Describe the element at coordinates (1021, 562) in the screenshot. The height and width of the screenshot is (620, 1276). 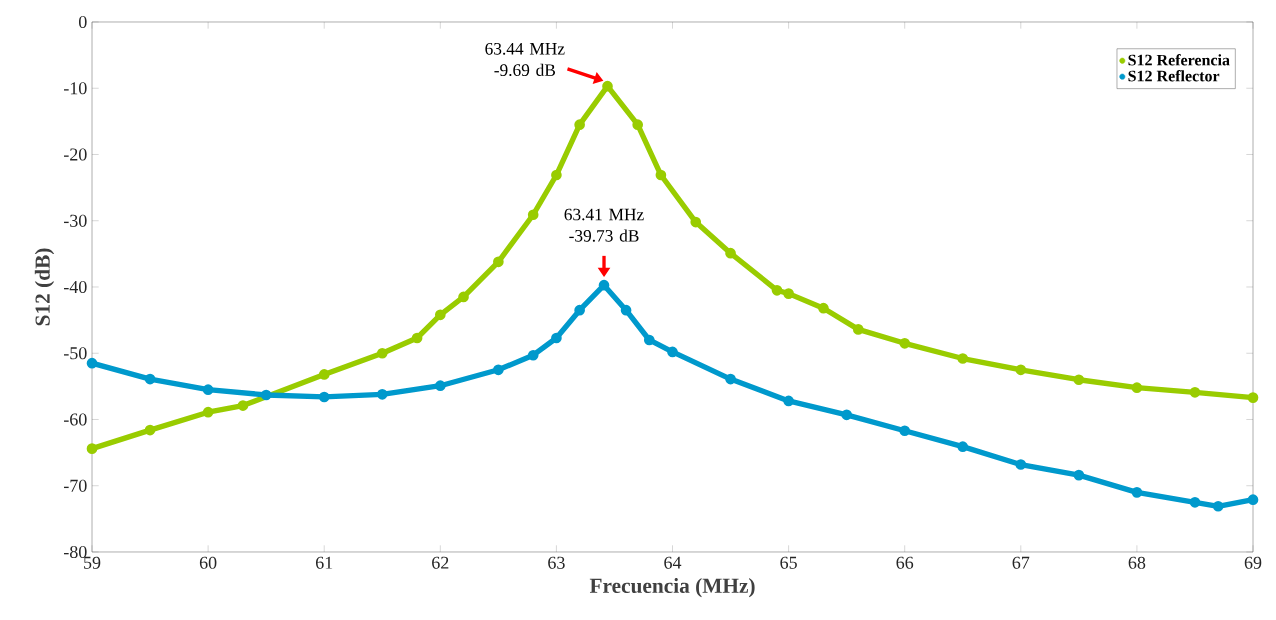
I see `x-tick-label: 67` at that location.